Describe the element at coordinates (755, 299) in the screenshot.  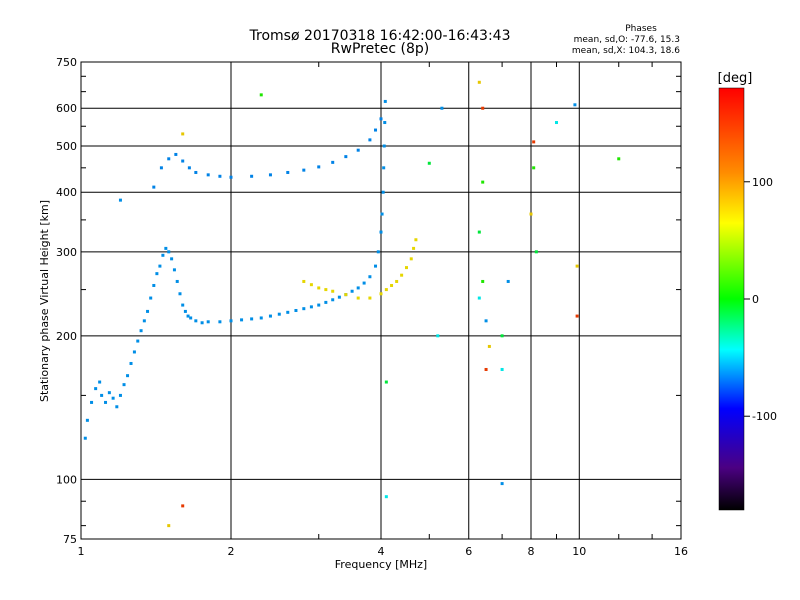
I see `colorbar-tick-label: 0` at that location.